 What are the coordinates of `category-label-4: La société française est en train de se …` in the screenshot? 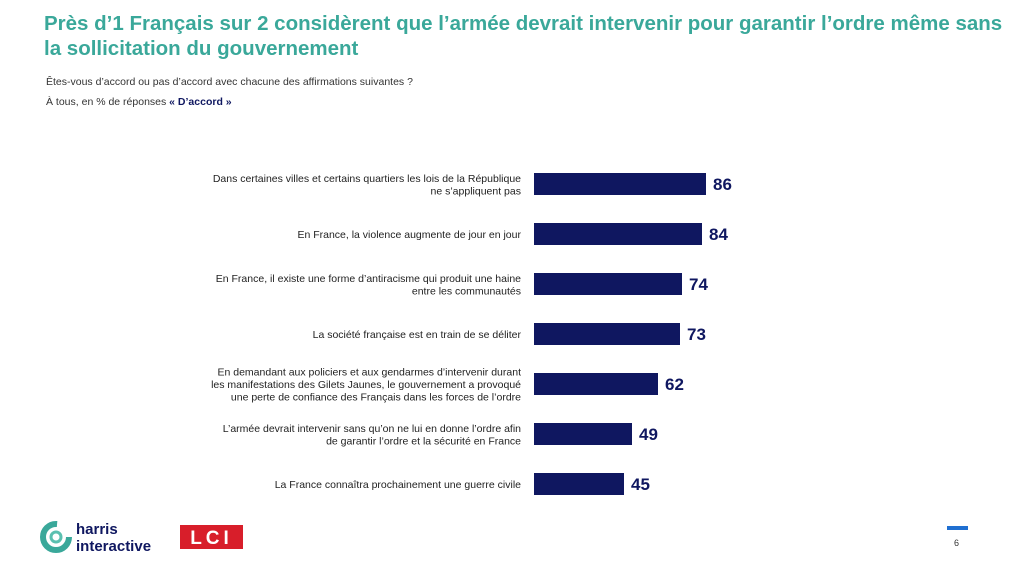 It's located at (417, 335).